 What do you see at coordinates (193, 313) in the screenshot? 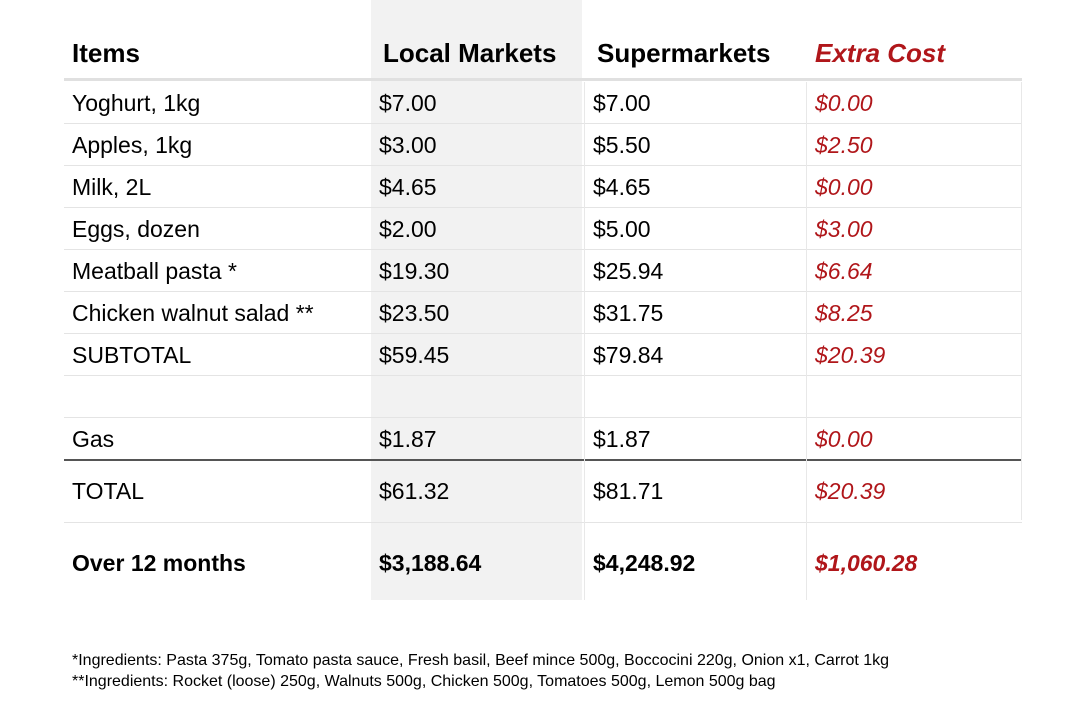
I see `item-name: Chicken walnut salad **` at bounding box center [193, 313].